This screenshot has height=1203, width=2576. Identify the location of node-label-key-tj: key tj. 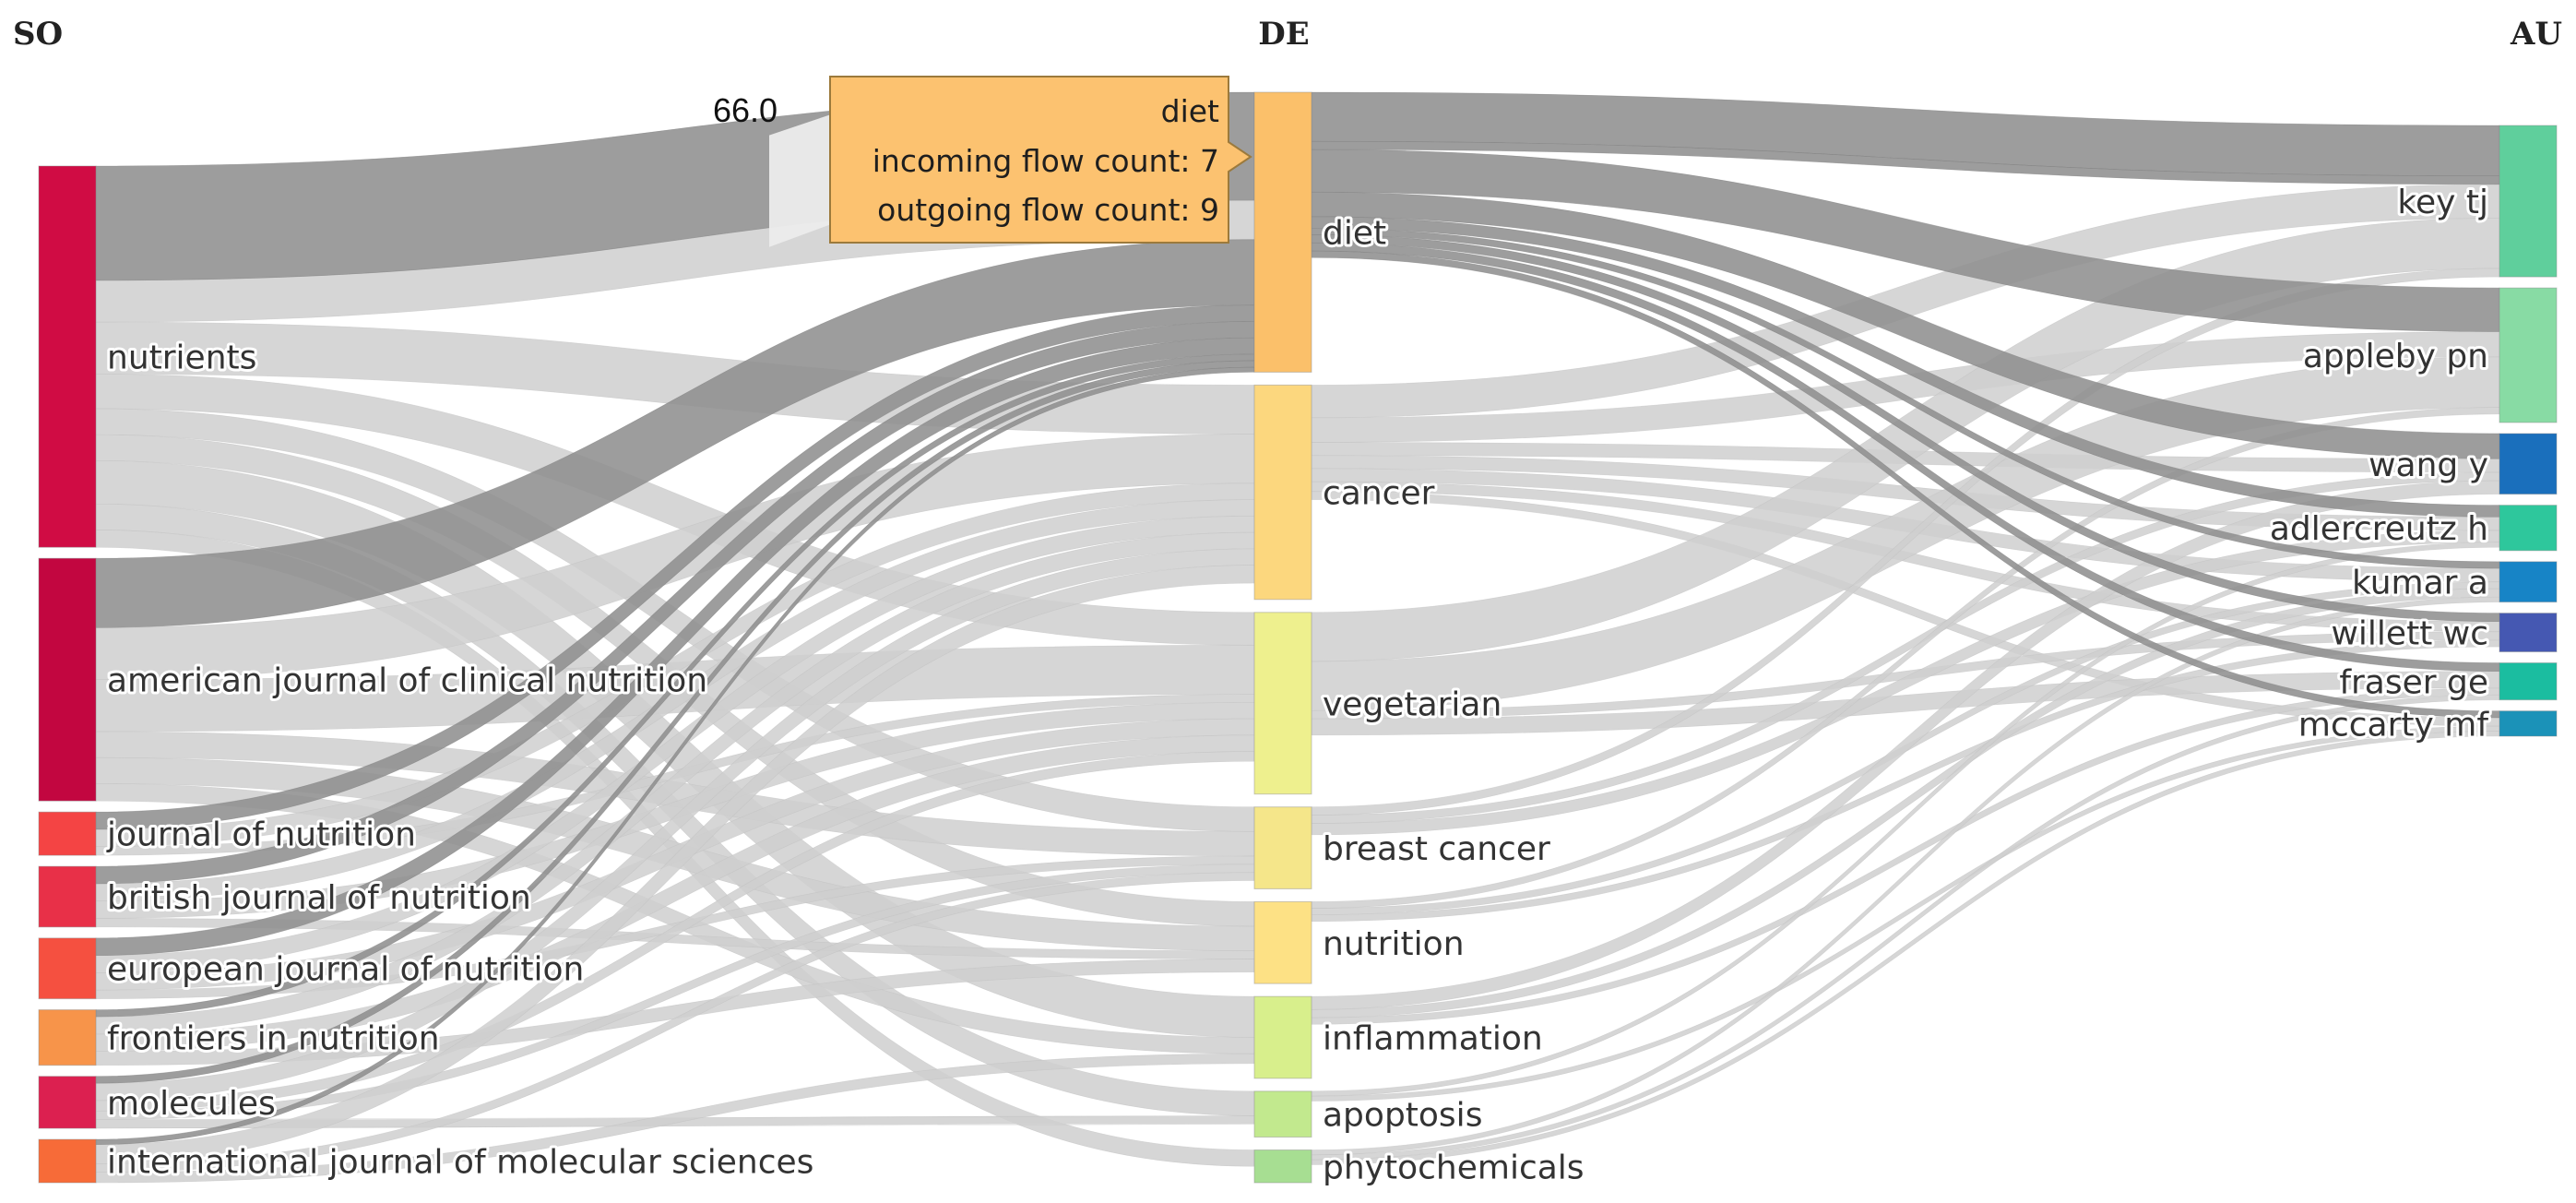
(2443, 202).